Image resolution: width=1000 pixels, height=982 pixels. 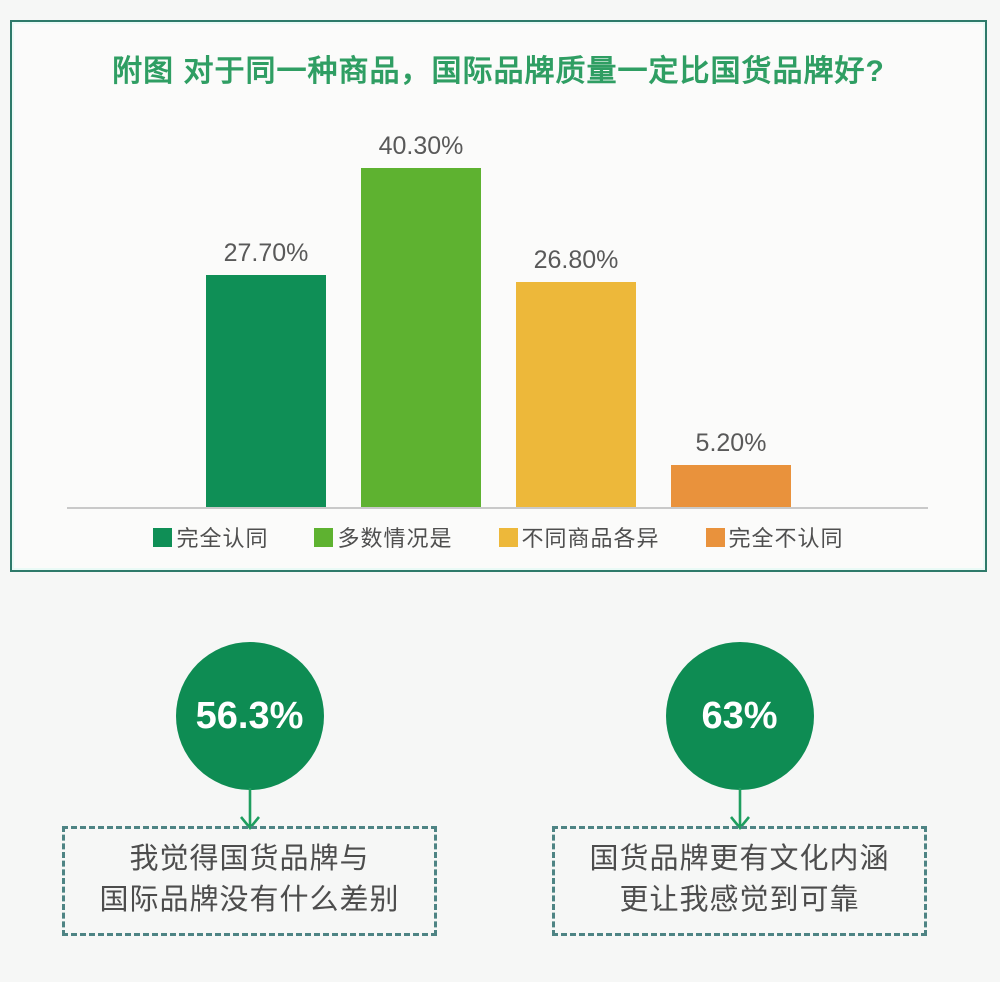 I want to click on callout-text-line: 我觉得国货品牌与, so click(x=249, y=859).